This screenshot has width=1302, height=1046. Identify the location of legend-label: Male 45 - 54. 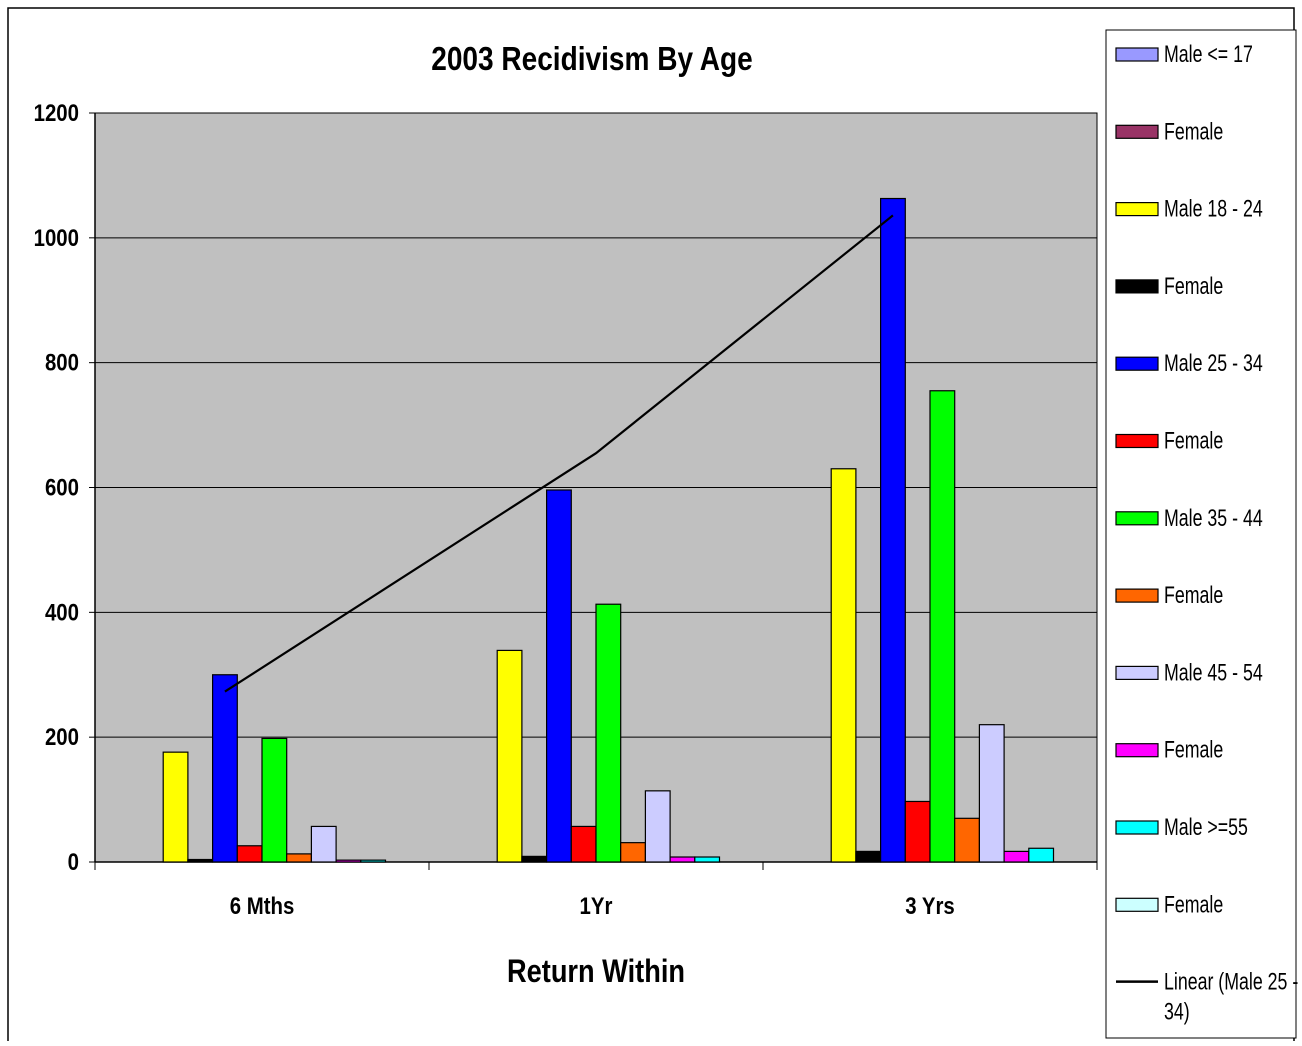
(1213, 673).